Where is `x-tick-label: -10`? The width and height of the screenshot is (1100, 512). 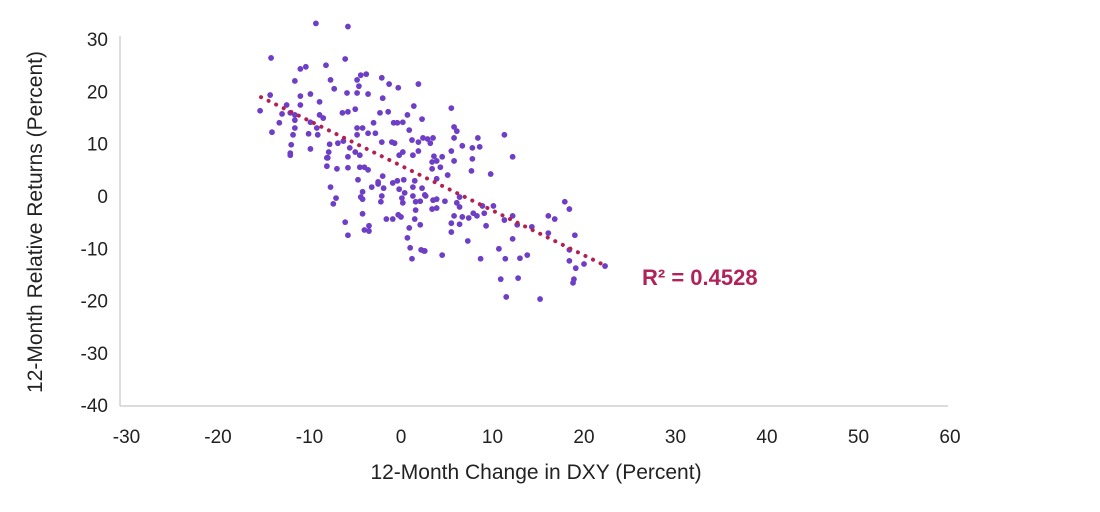 x-tick-label: -10 is located at coordinates (309, 437).